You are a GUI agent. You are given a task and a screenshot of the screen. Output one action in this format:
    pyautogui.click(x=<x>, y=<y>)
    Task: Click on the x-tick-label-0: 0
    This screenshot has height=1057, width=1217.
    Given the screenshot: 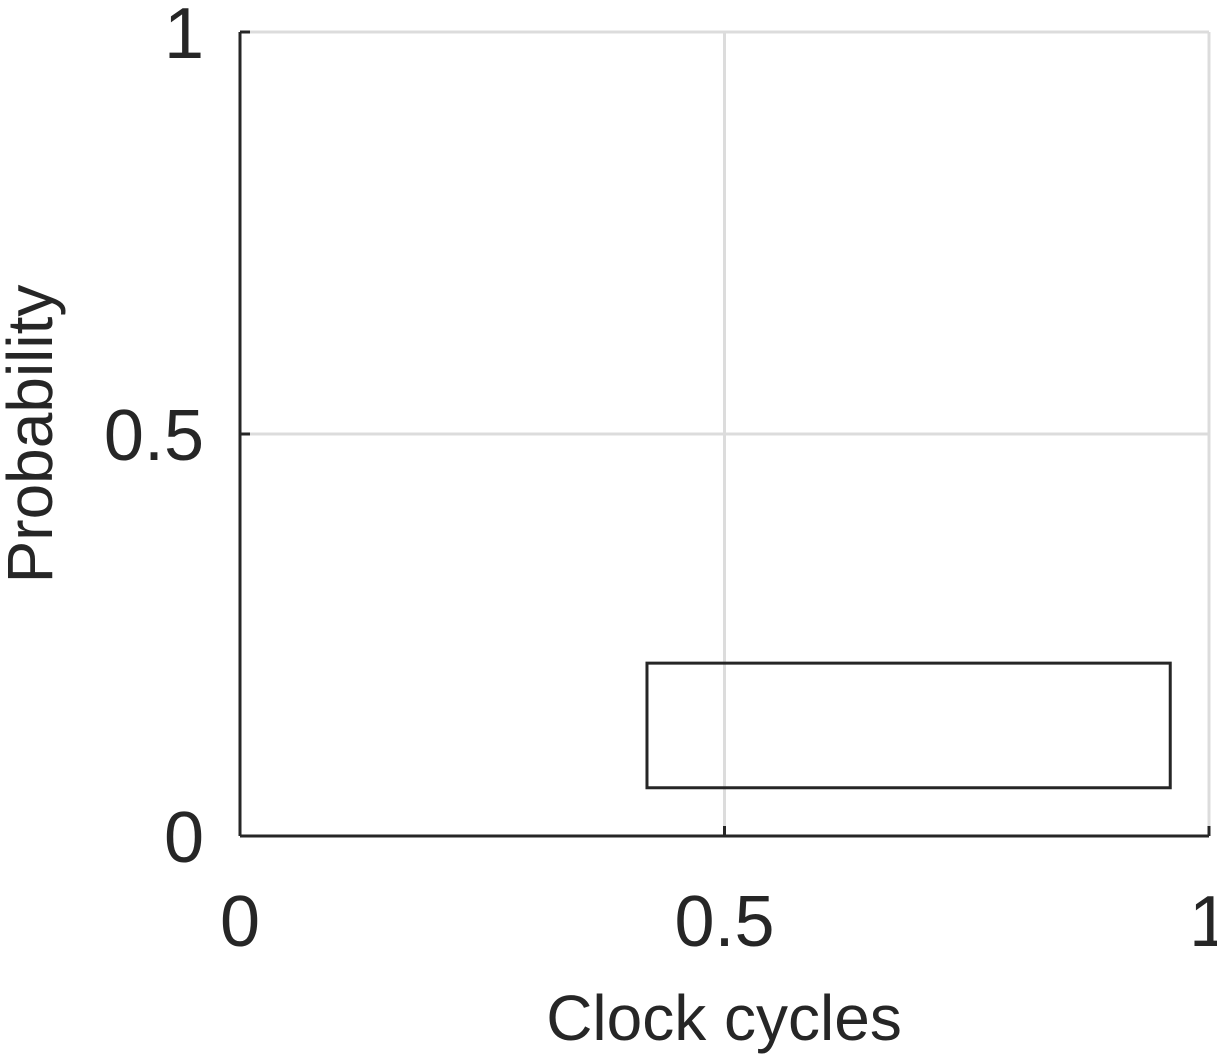 What is the action you would take?
    pyautogui.click(x=240, y=922)
    